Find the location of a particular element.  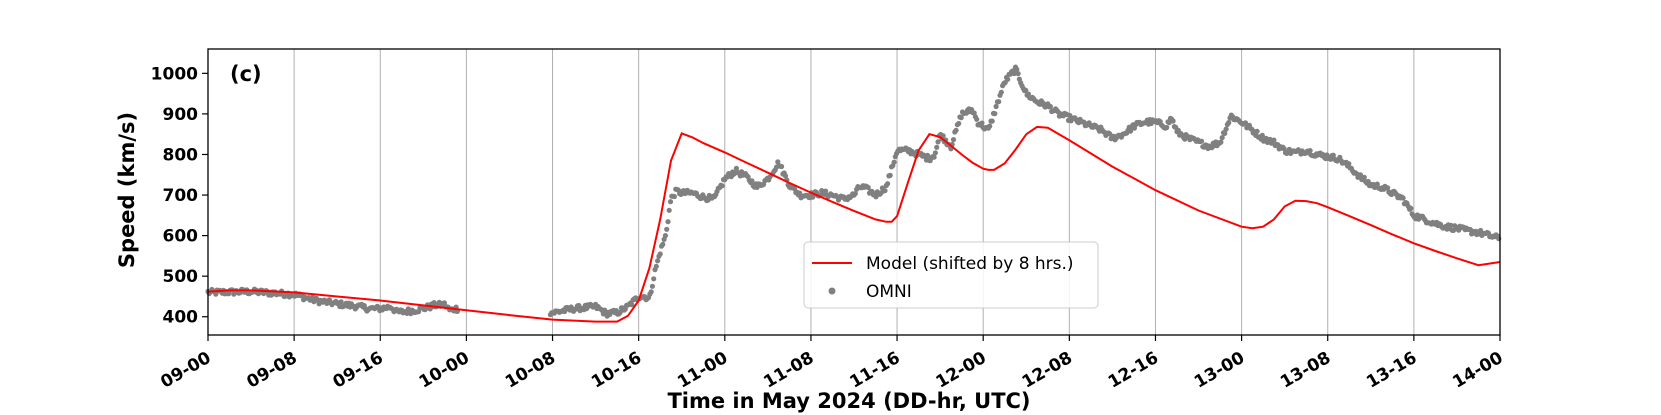

x-tick-label: 13-16 is located at coordinates (1391, 370).